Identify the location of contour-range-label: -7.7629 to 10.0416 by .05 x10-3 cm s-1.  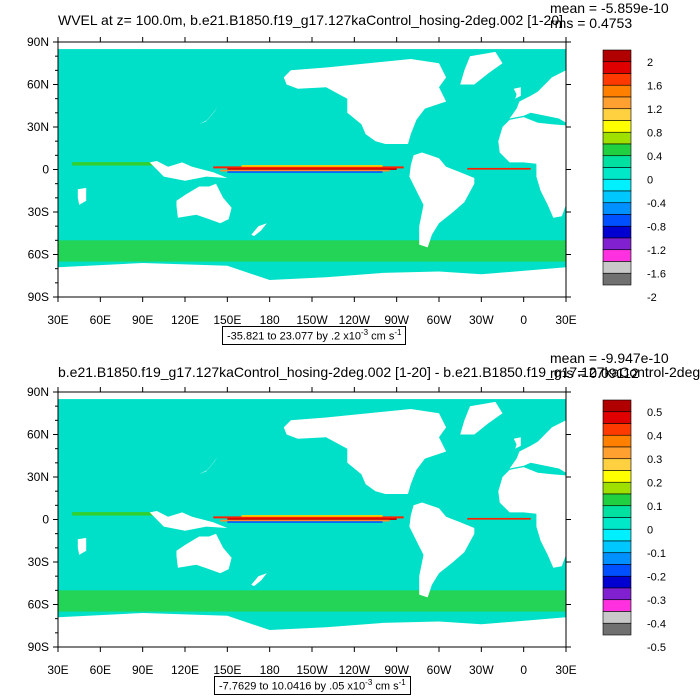
(312, 685).